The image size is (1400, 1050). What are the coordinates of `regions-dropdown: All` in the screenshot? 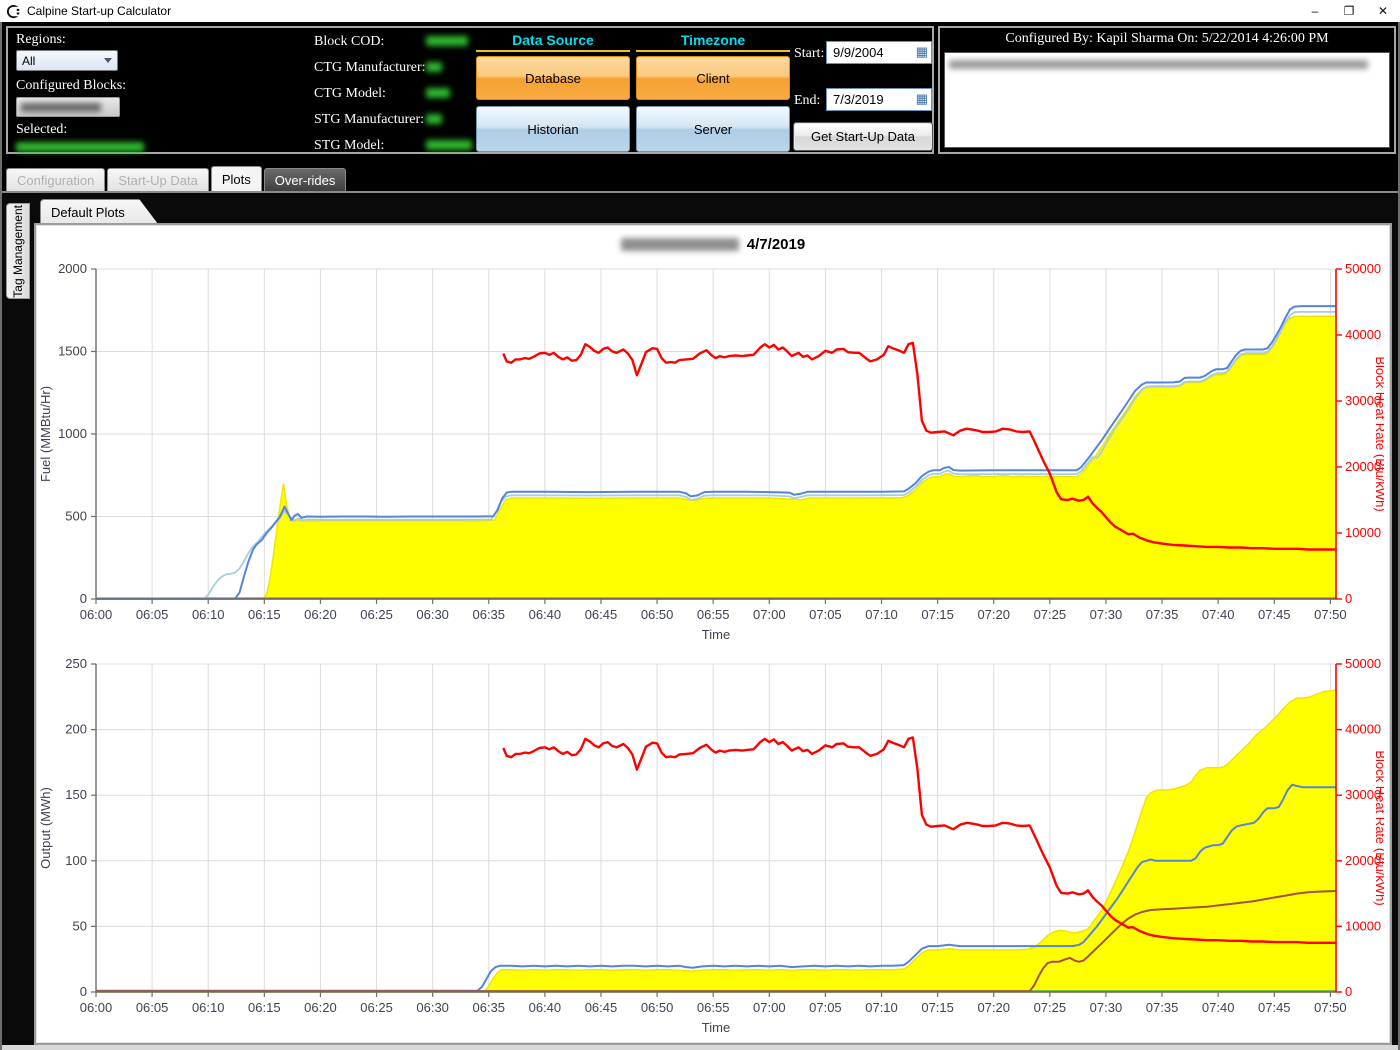 It's located at (67, 60).